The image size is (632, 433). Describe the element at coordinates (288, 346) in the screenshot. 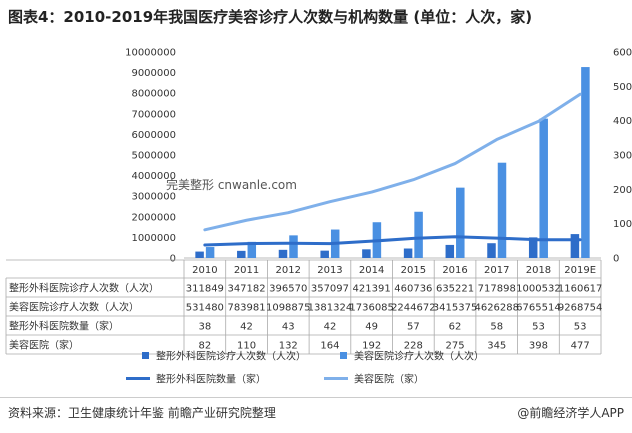

I see `data-label: 132` at that location.